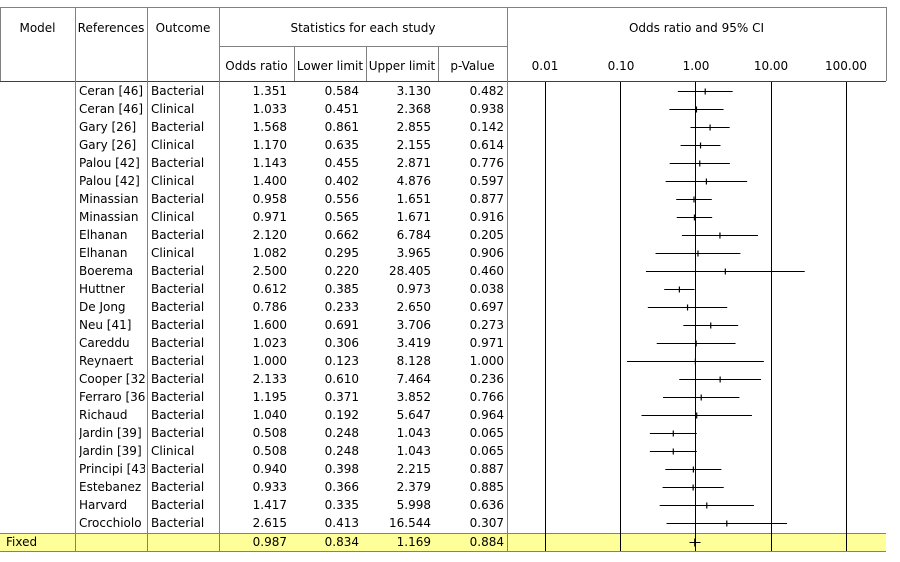 This screenshot has width=900, height=562. What do you see at coordinates (413, 163) in the screenshot?
I see `study-upper-limit: 2.871` at bounding box center [413, 163].